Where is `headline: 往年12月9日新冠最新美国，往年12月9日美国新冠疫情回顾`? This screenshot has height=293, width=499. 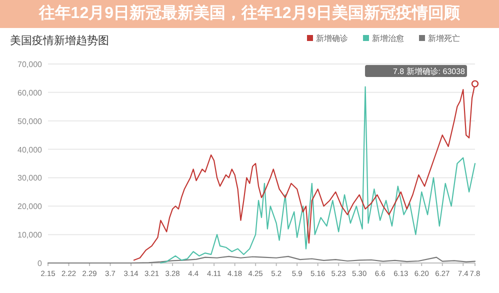 headline: 往年12月9日新冠最新美国，往年12月9日美国新冠疫情回顾 is located at coordinates (249, 14).